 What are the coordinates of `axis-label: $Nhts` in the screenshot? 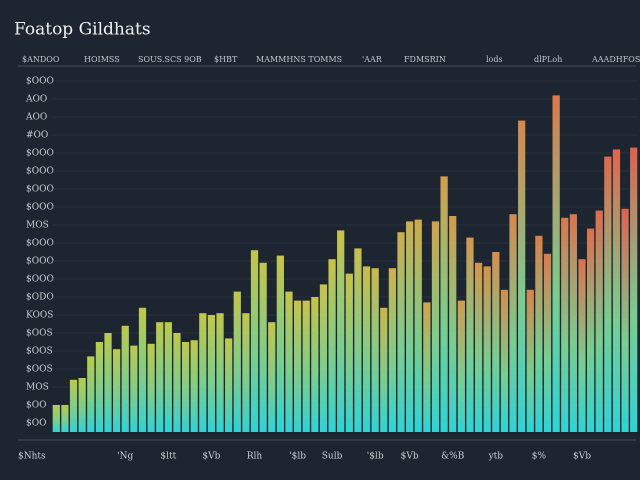 It's located at (32, 457).